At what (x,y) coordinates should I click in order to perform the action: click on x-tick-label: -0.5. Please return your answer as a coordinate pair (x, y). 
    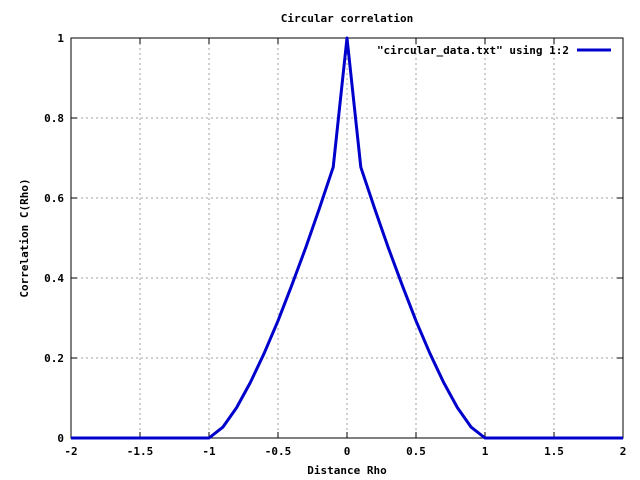
    Looking at the image, I should click on (278, 451).